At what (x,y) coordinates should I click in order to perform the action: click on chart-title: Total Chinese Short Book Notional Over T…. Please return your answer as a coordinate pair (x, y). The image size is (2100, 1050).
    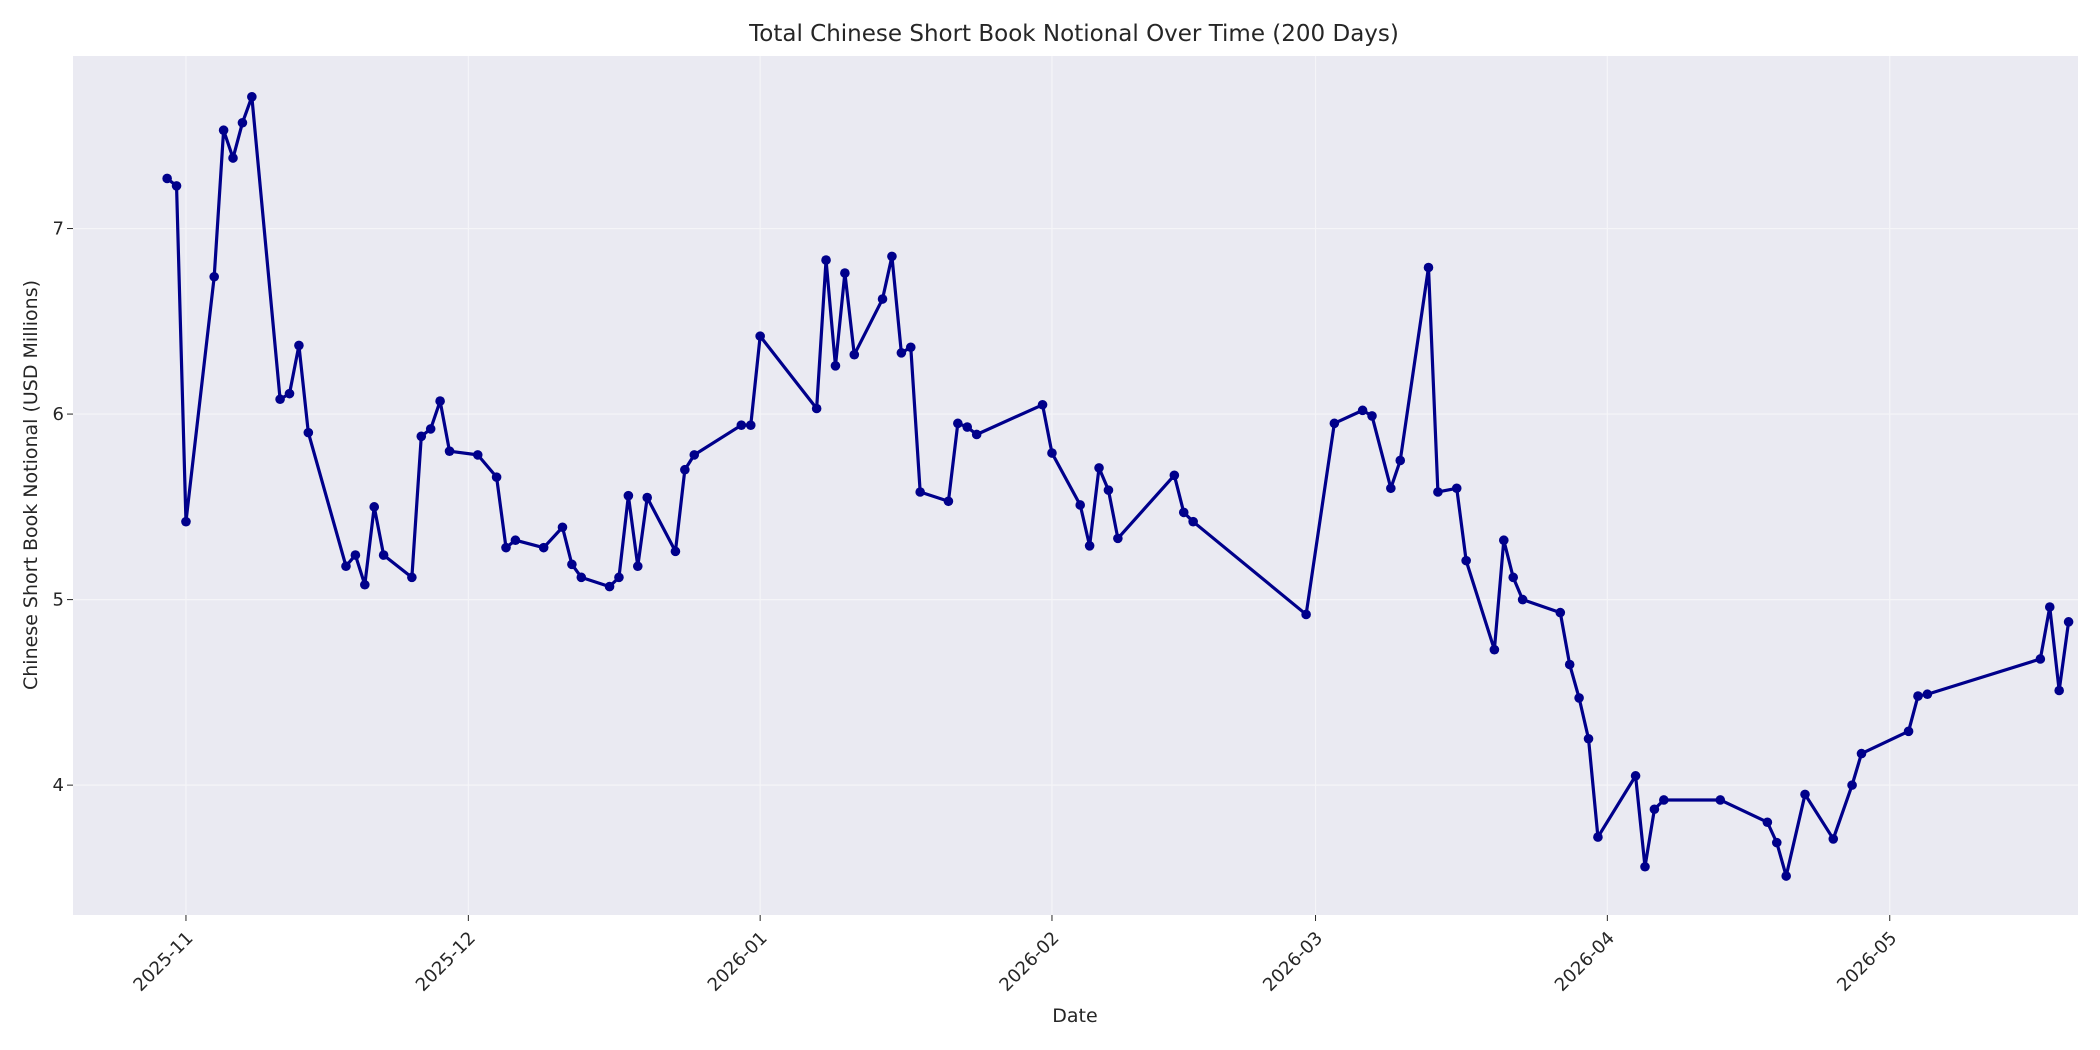
    Looking at the image, I should click on (1073, 34).